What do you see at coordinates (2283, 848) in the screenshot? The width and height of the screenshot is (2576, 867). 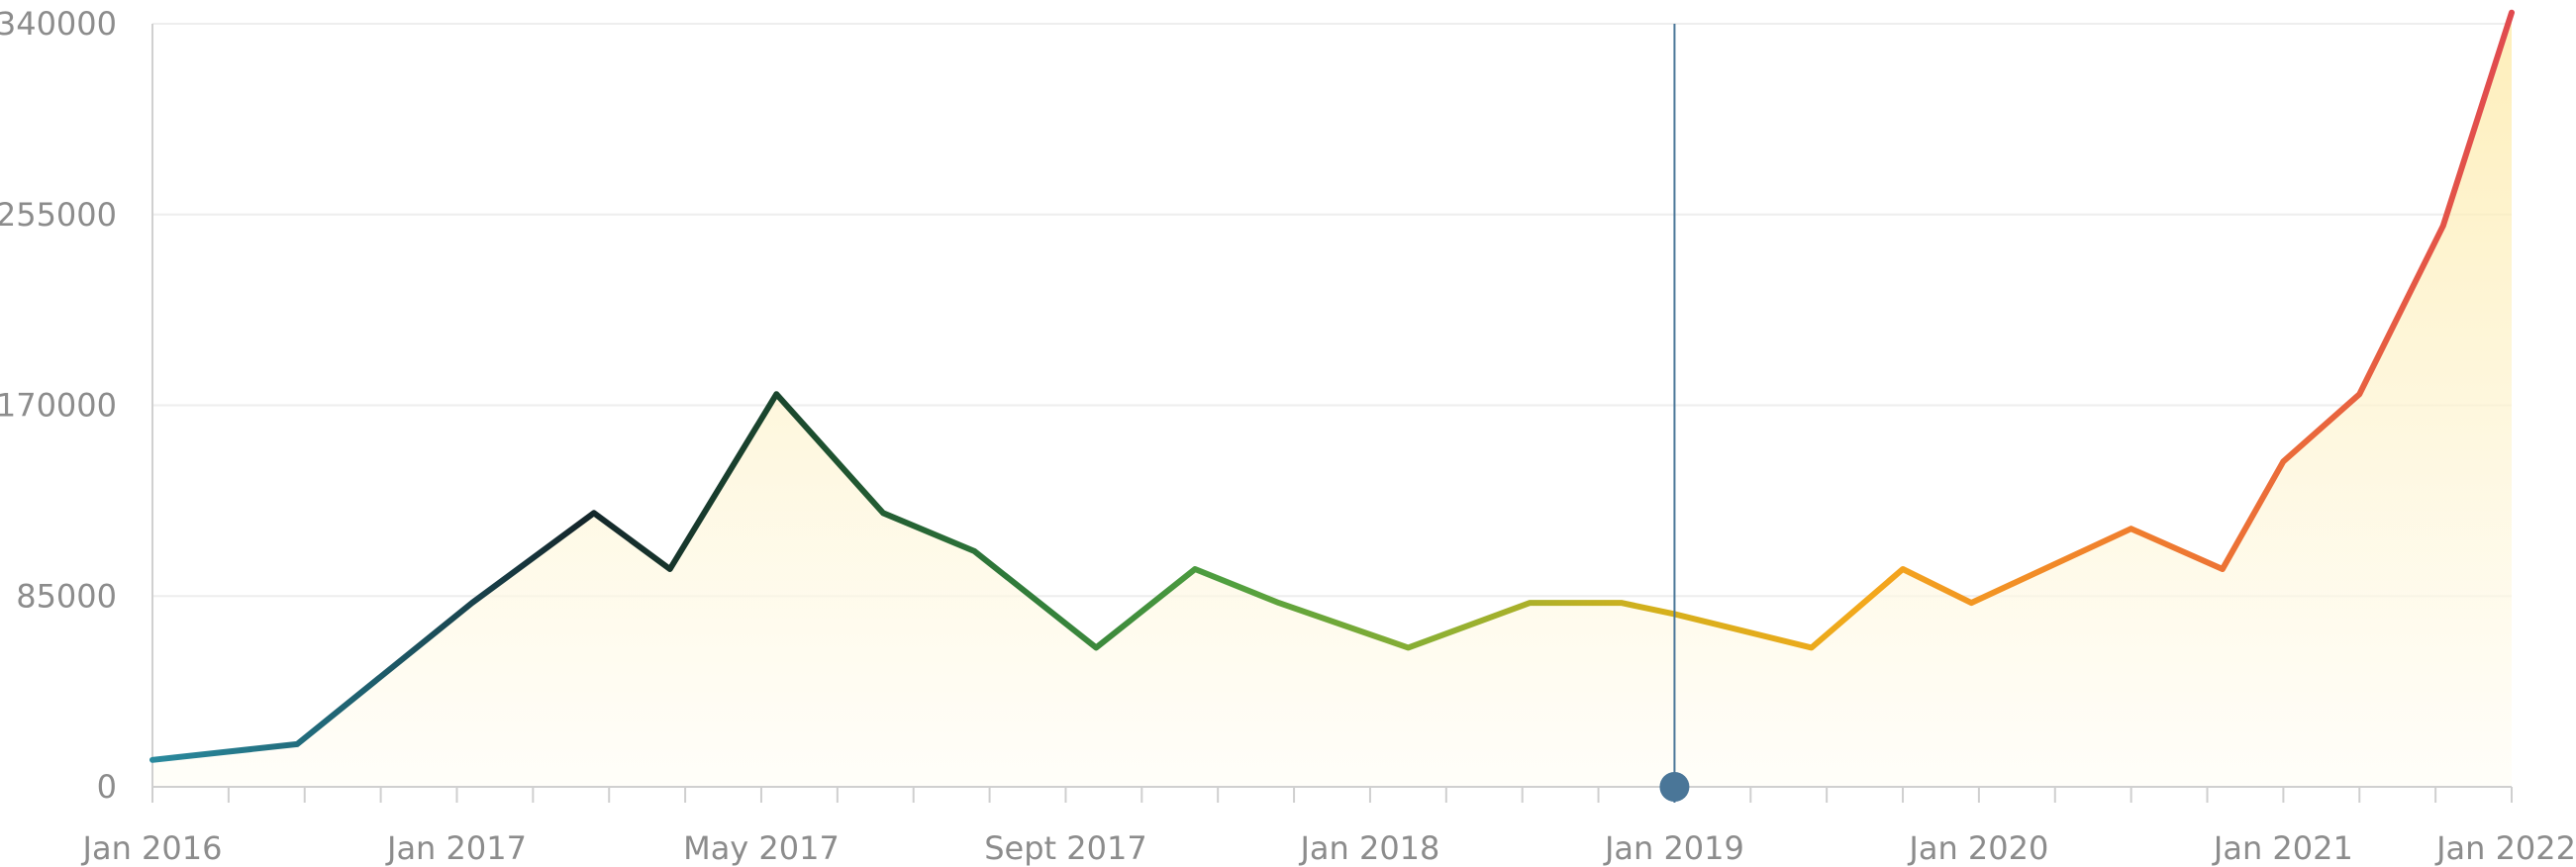 I see `x-tick-label: Jan 2021` at bounding box center [2283, 848].